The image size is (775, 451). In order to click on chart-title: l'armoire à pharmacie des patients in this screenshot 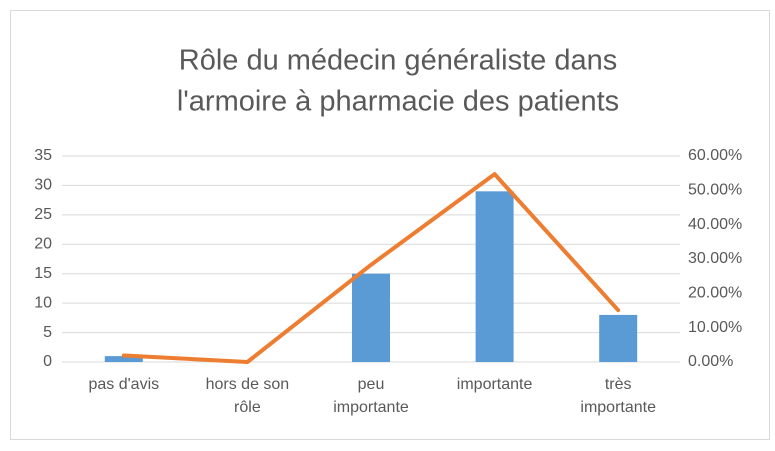, I will do `click(398, 102)`.